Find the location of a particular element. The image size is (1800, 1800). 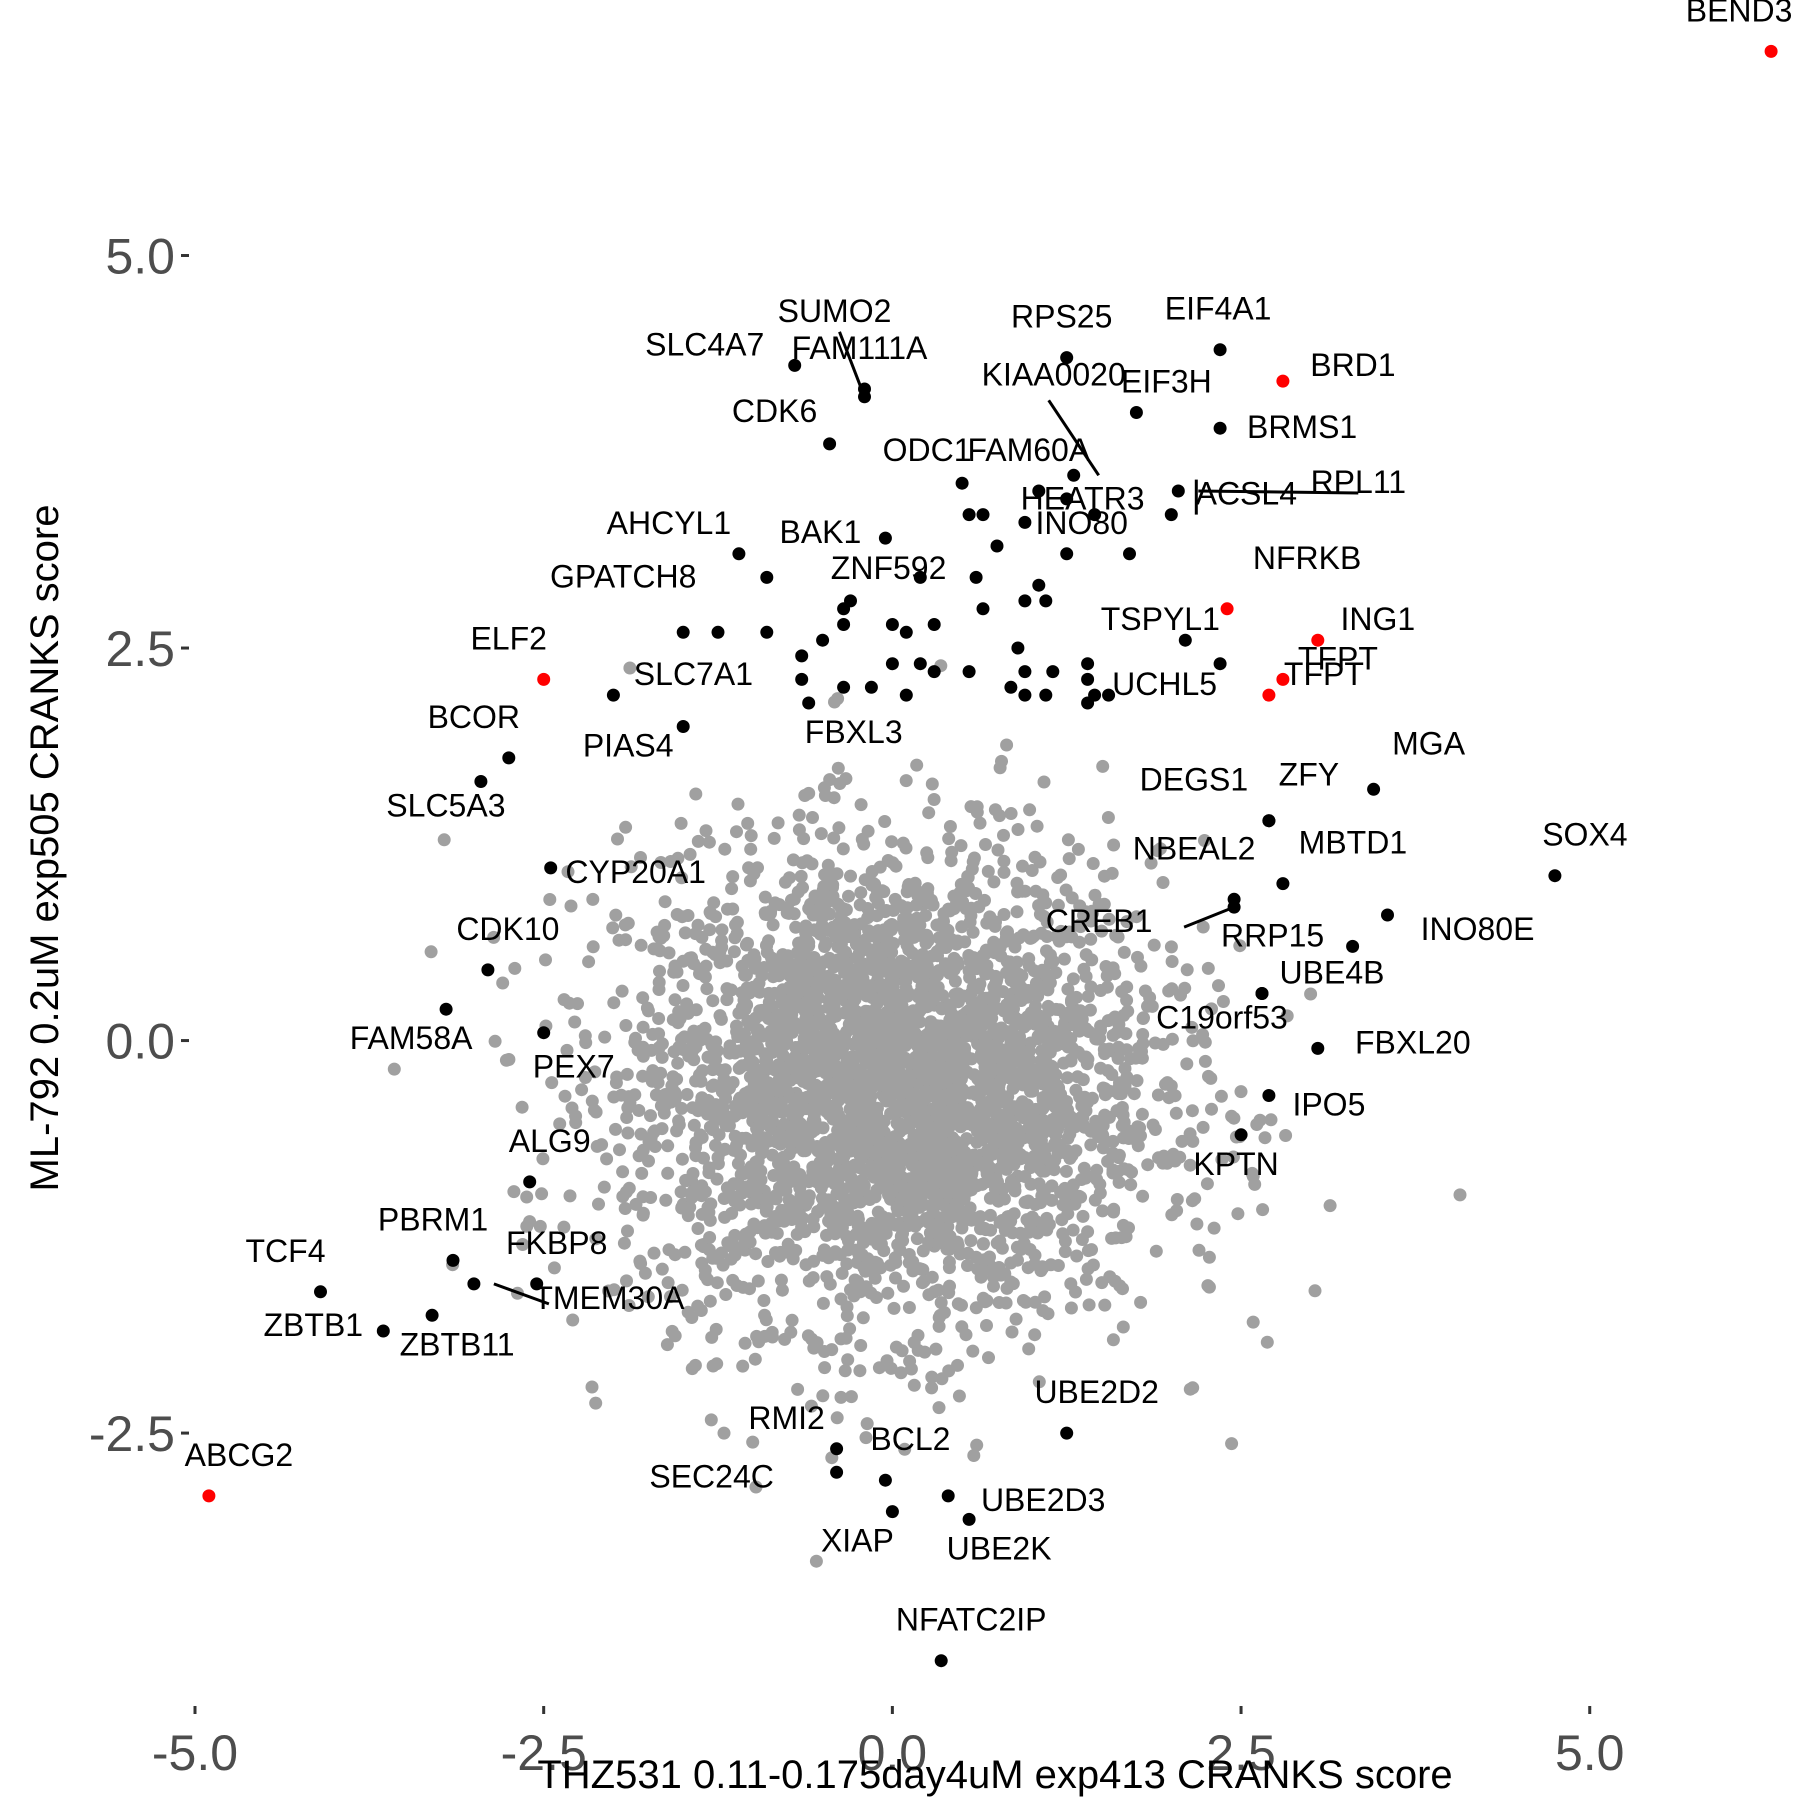

point-label-cyp20a1: CYP20A1 is located at coordinates (635, 872).